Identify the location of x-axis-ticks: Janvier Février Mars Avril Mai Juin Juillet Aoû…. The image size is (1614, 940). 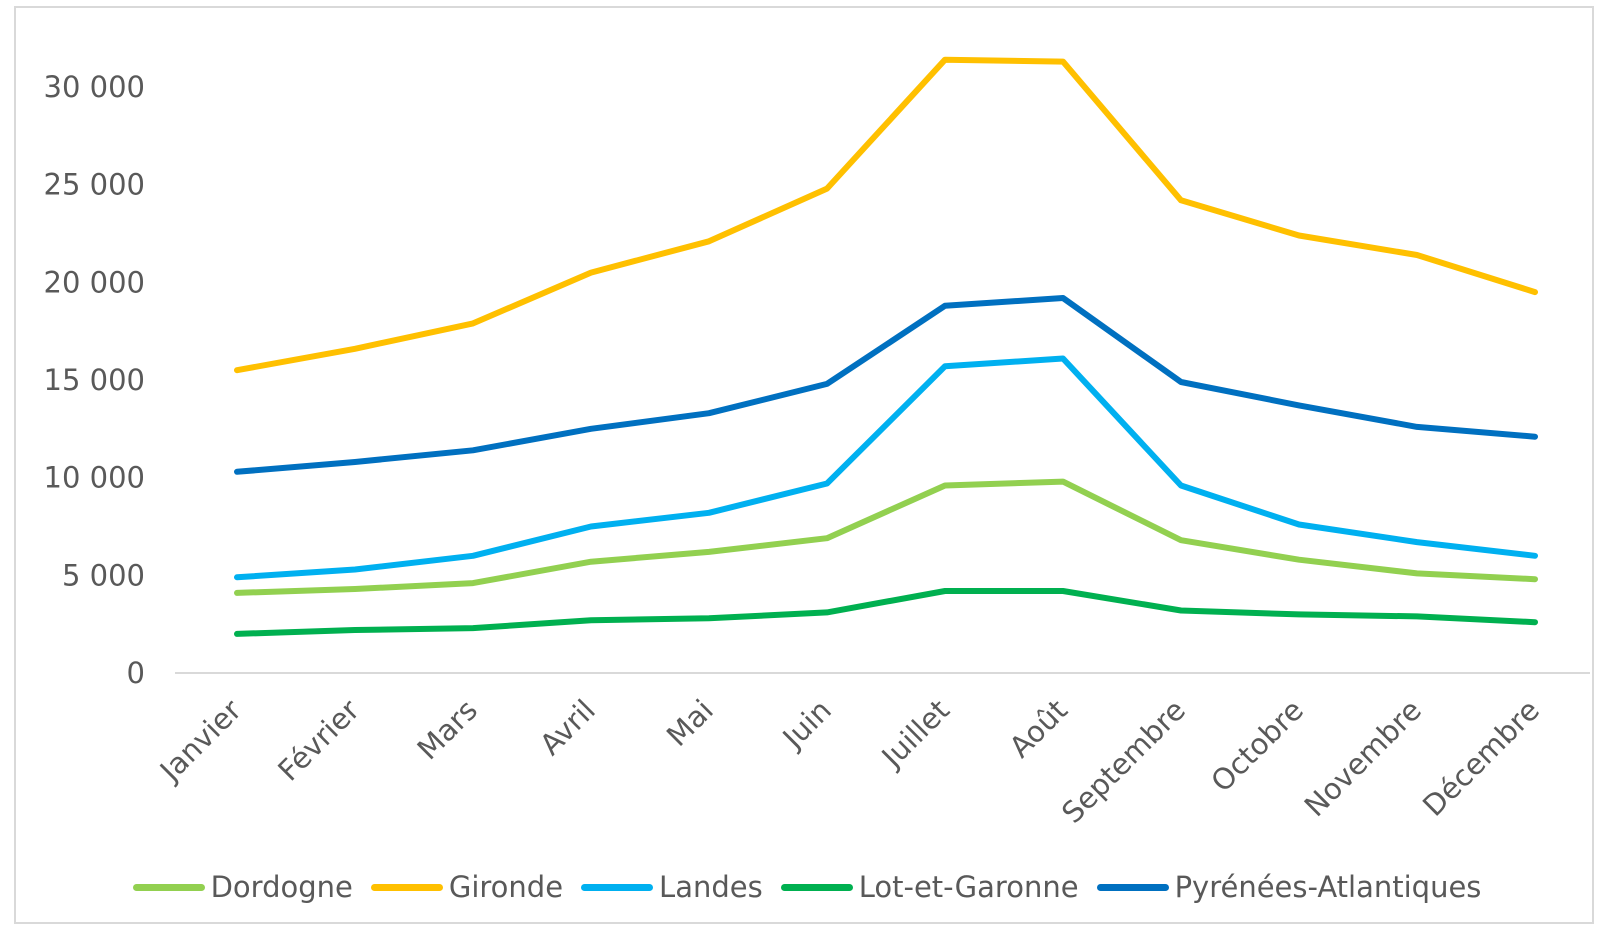
(849, 761).